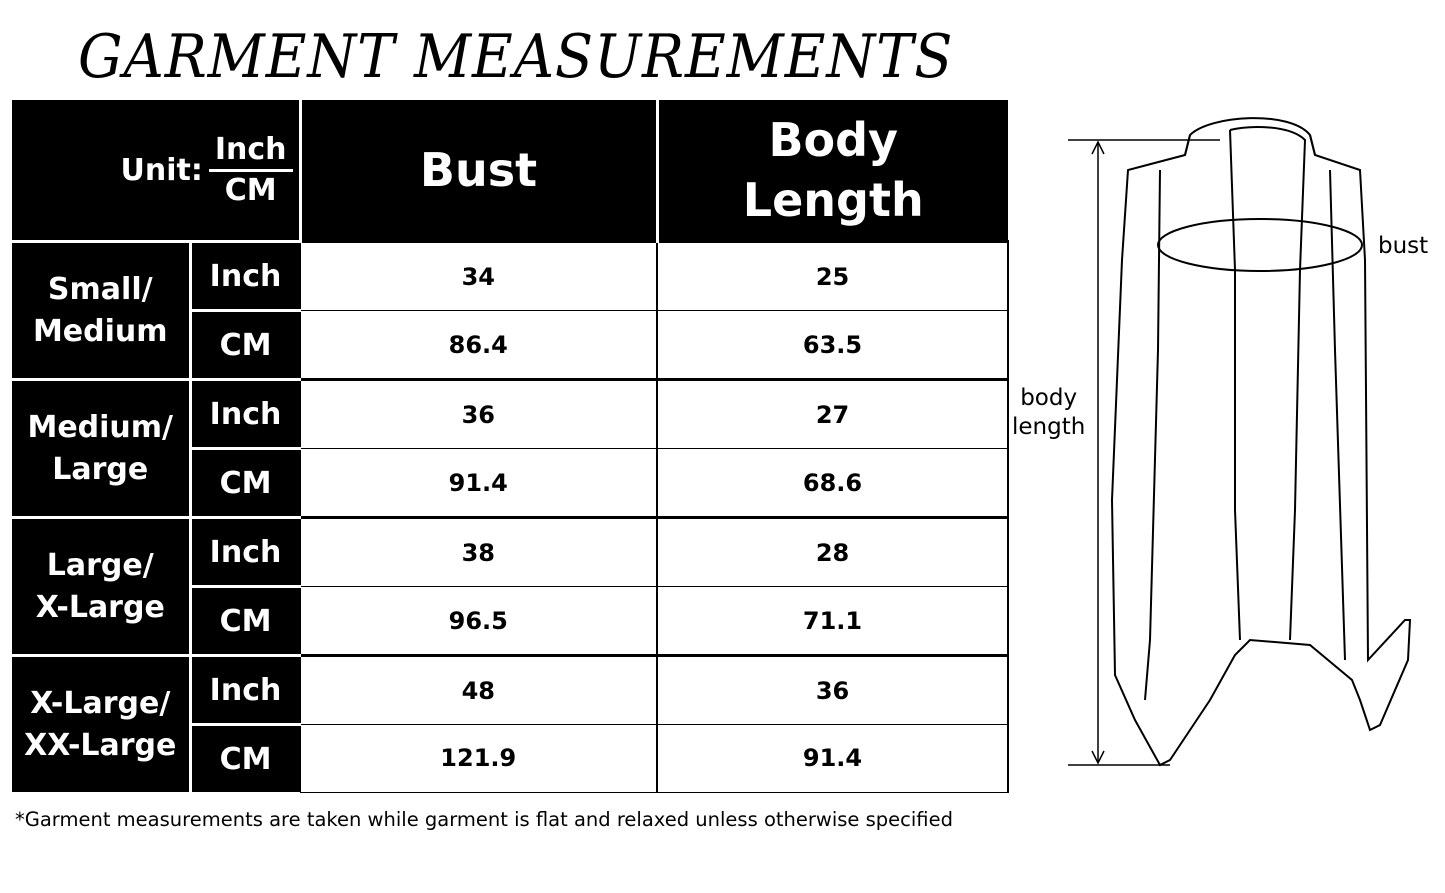 This screenshot has height=893, width=1445. What do you see at coordinates (479, 413) in the screenshot?
I see `bust-value: 36` at bounding box center [479, 413].